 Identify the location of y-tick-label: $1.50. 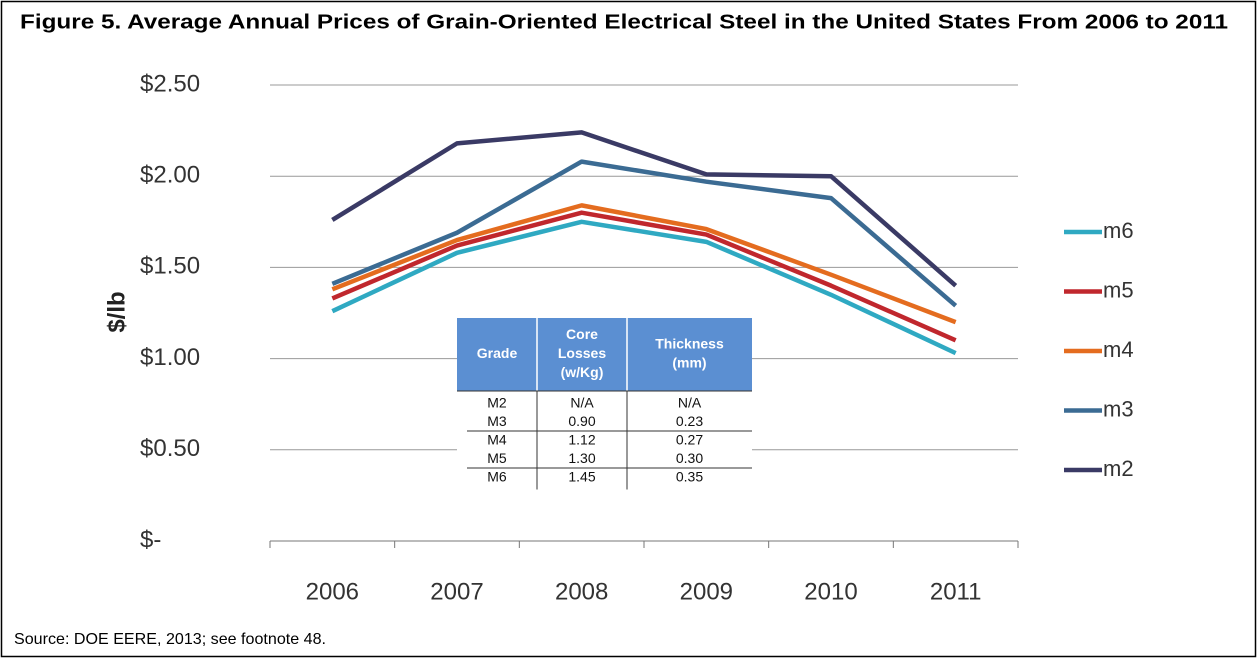
(170, 266).